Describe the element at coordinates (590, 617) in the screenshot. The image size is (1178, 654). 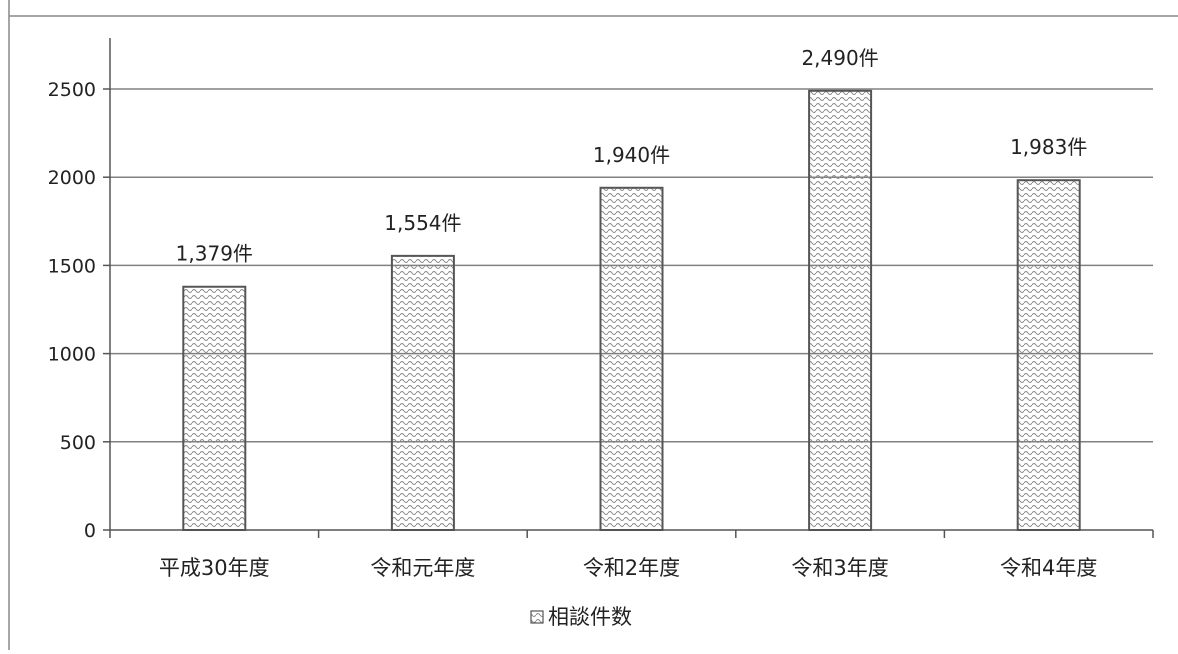
I see `legend-label: 相談件数` at that location.